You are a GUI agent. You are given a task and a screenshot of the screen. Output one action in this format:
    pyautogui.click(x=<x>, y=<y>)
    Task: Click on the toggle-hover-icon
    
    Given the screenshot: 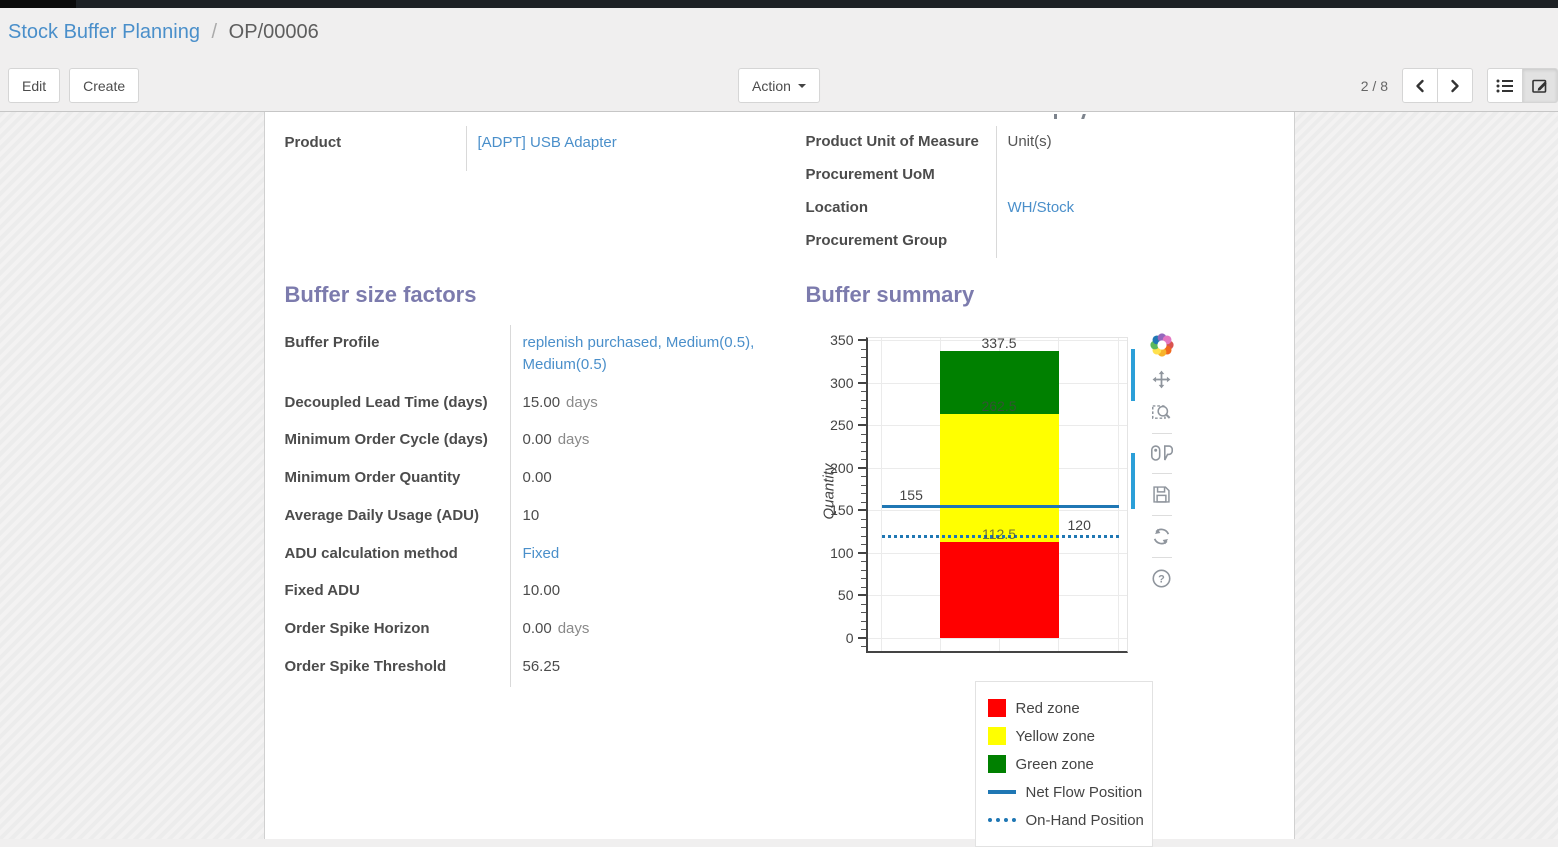 What is the action you would take?
    pyautogui.click(x=1162, y=453)
    